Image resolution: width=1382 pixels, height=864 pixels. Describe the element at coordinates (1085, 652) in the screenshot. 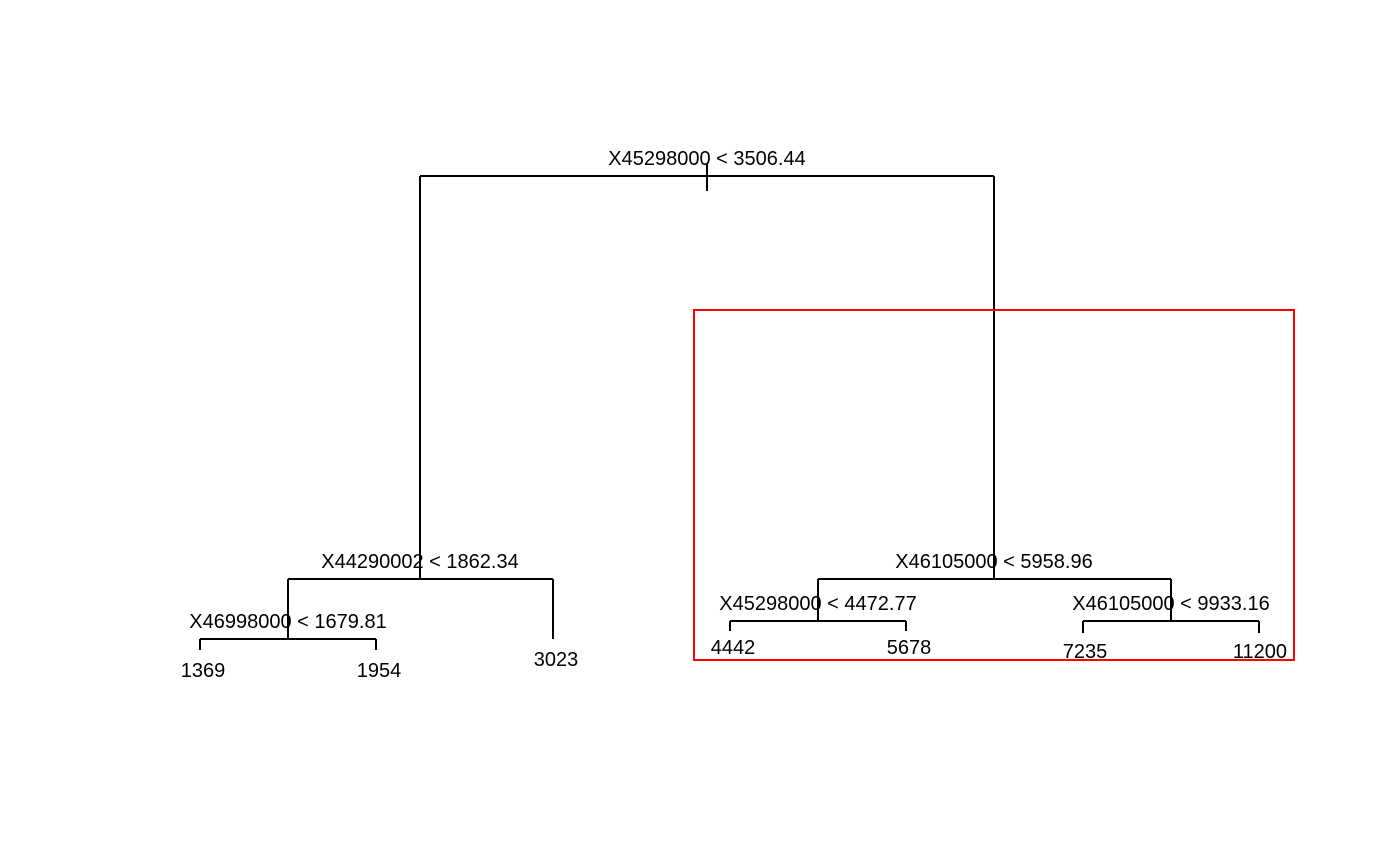

I see `leaf-value: 7235` at that location.